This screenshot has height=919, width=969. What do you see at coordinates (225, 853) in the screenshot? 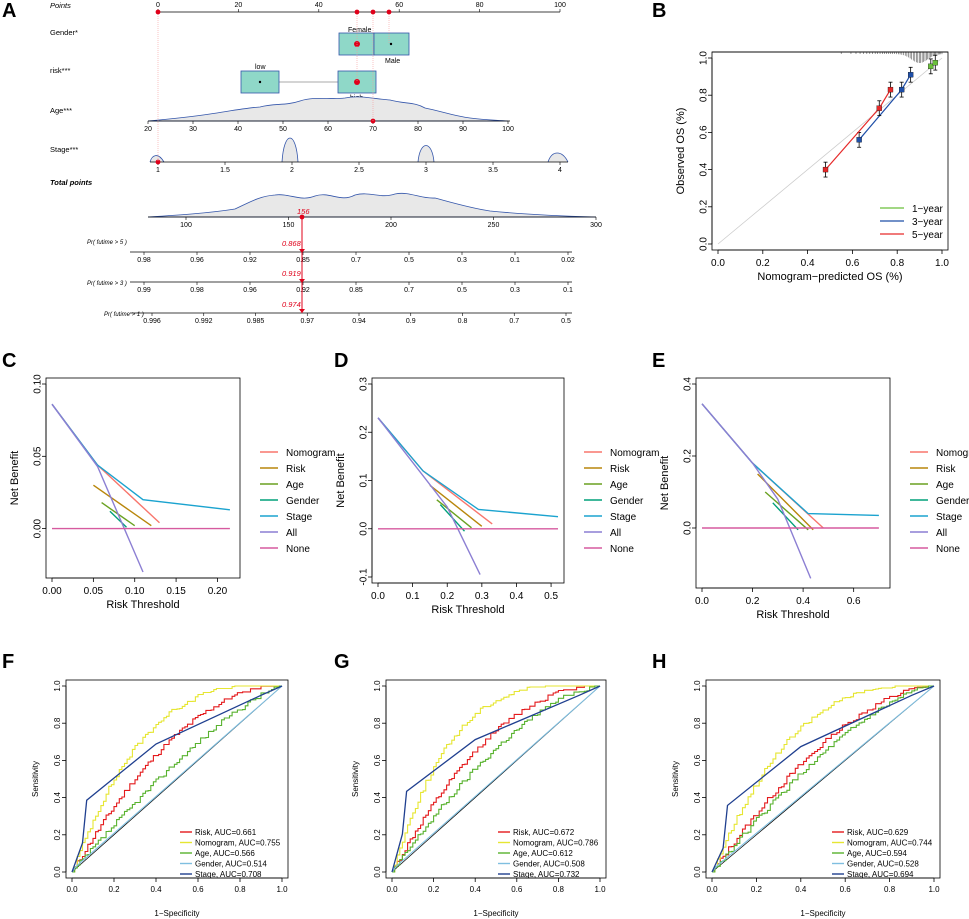
I see `legend-label: Age, AUC=0.566` at bounding box center [225, 853].